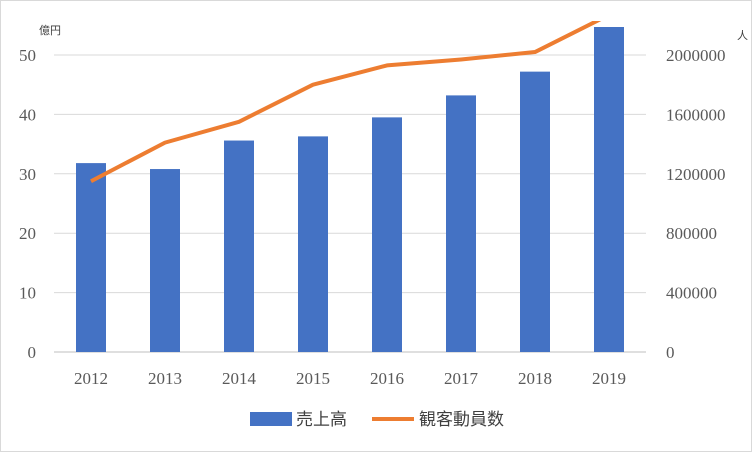 This screenshot has width=752, height=453. Describe the element at coordinates (27, 55) in the screenshot. I see `left-axis-tick: 50` at that location.